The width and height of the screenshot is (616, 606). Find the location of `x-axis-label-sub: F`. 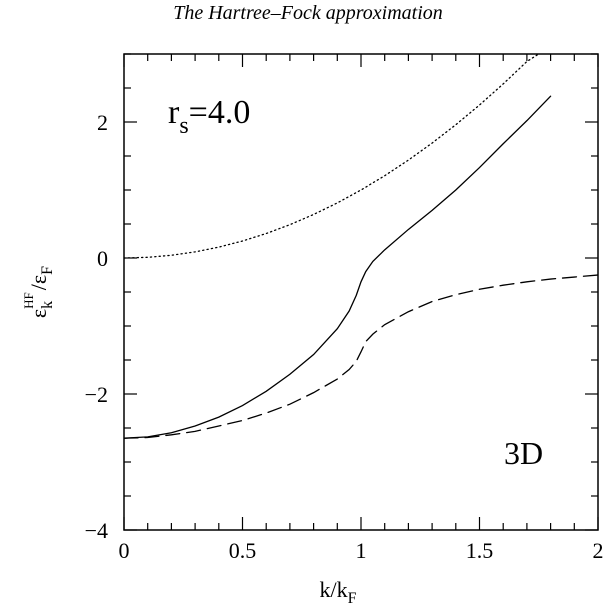

x-axis-label-sub: F is located at coordinates (352, 598).